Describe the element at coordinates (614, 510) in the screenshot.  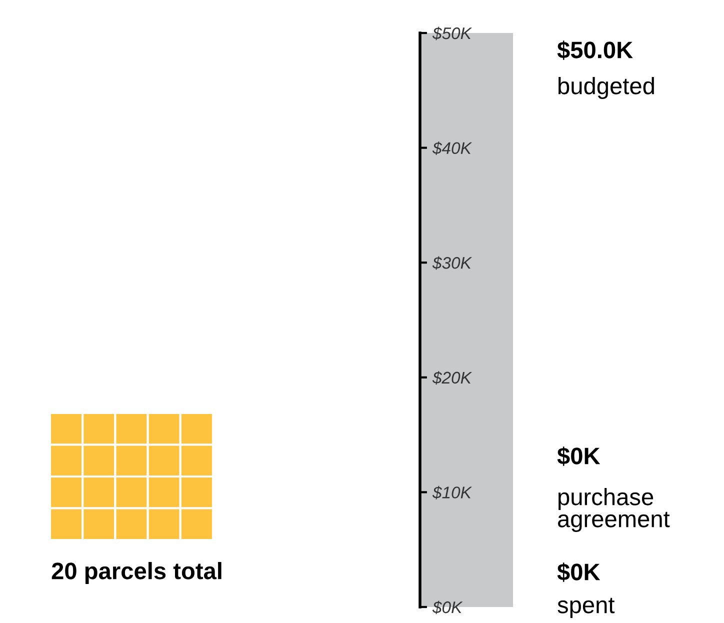
I see `text: purchase agreement` at that location.